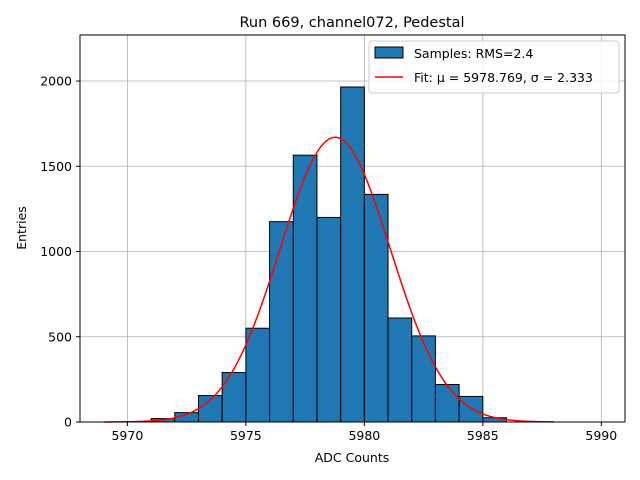  I want to click on x-tick-label: 5985, so click(483, 435).